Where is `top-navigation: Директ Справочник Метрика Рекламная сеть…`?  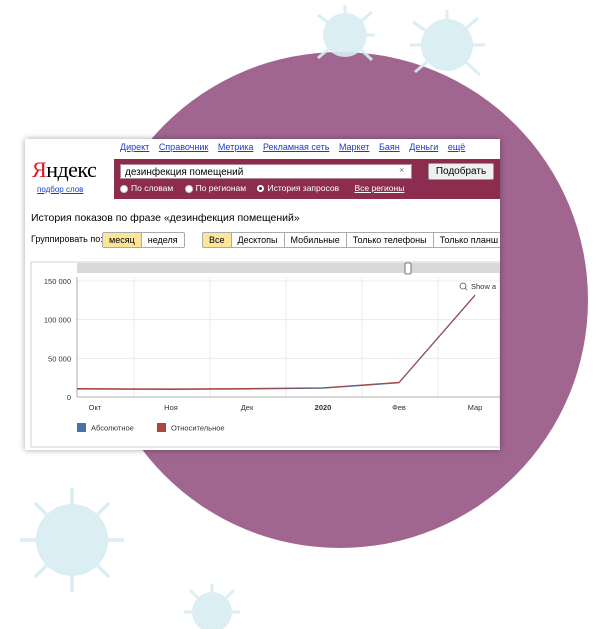 top-navigation: Директ Справочник Метрика Рекламная сеть… is located at coordinates (296, 147).